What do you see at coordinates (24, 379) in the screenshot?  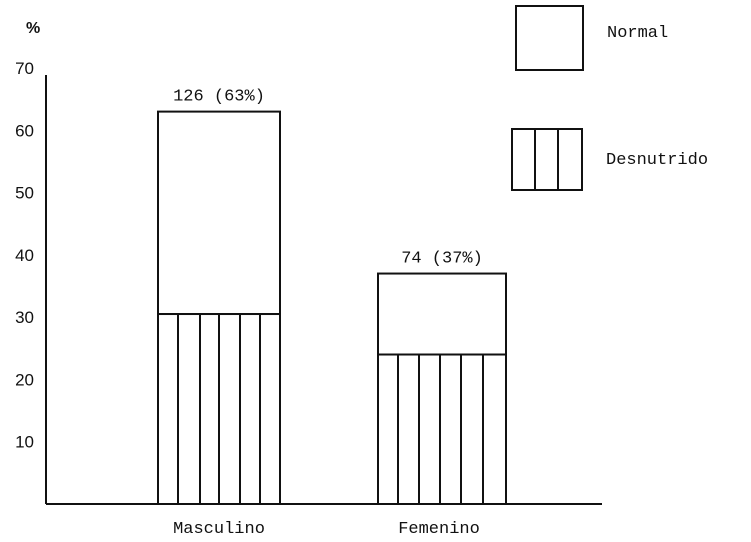 I see `y-tick-label: 20` at bounding box center [24, 379].